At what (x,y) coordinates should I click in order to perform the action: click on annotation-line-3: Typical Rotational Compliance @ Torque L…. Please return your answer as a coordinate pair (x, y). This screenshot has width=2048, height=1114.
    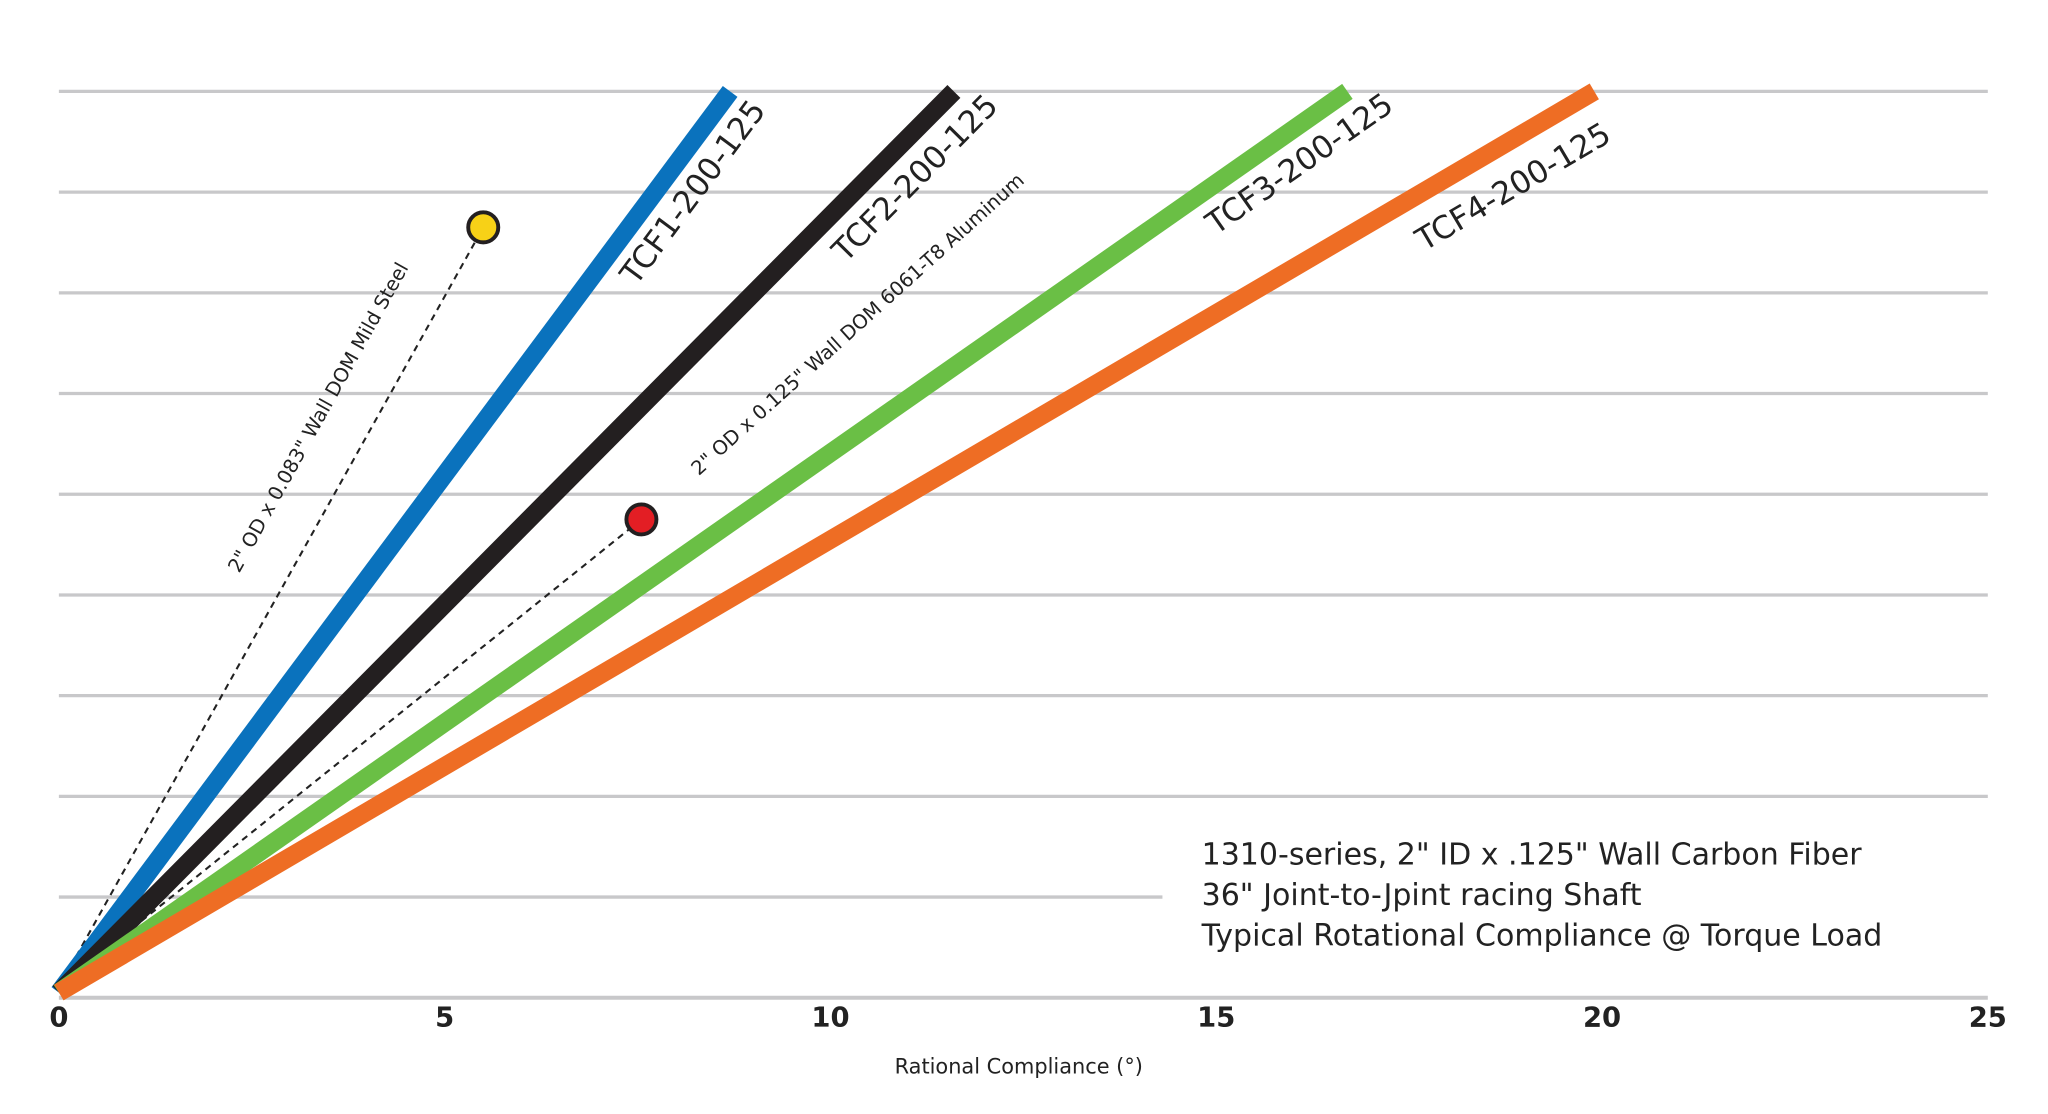
    Looking at the image, I should click on (1542, 936).